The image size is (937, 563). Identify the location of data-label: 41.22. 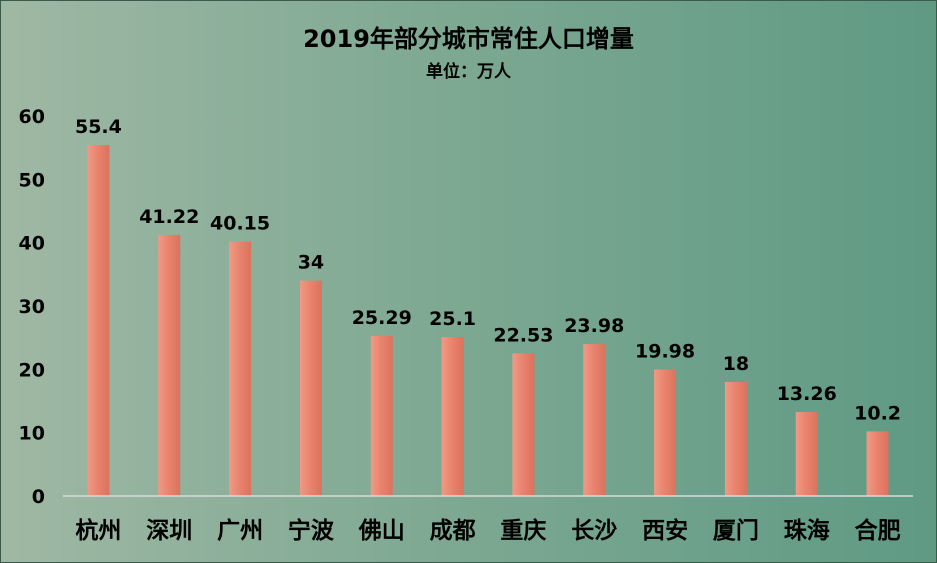
(169, 217).